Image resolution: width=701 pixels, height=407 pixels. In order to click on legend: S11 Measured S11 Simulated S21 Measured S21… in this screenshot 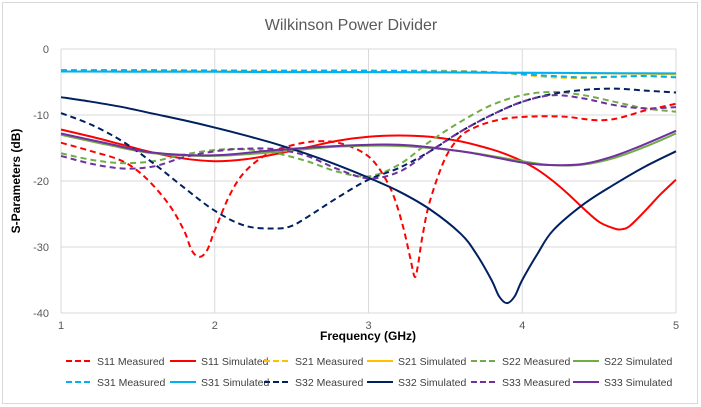, I will do `click(369, 372)`.